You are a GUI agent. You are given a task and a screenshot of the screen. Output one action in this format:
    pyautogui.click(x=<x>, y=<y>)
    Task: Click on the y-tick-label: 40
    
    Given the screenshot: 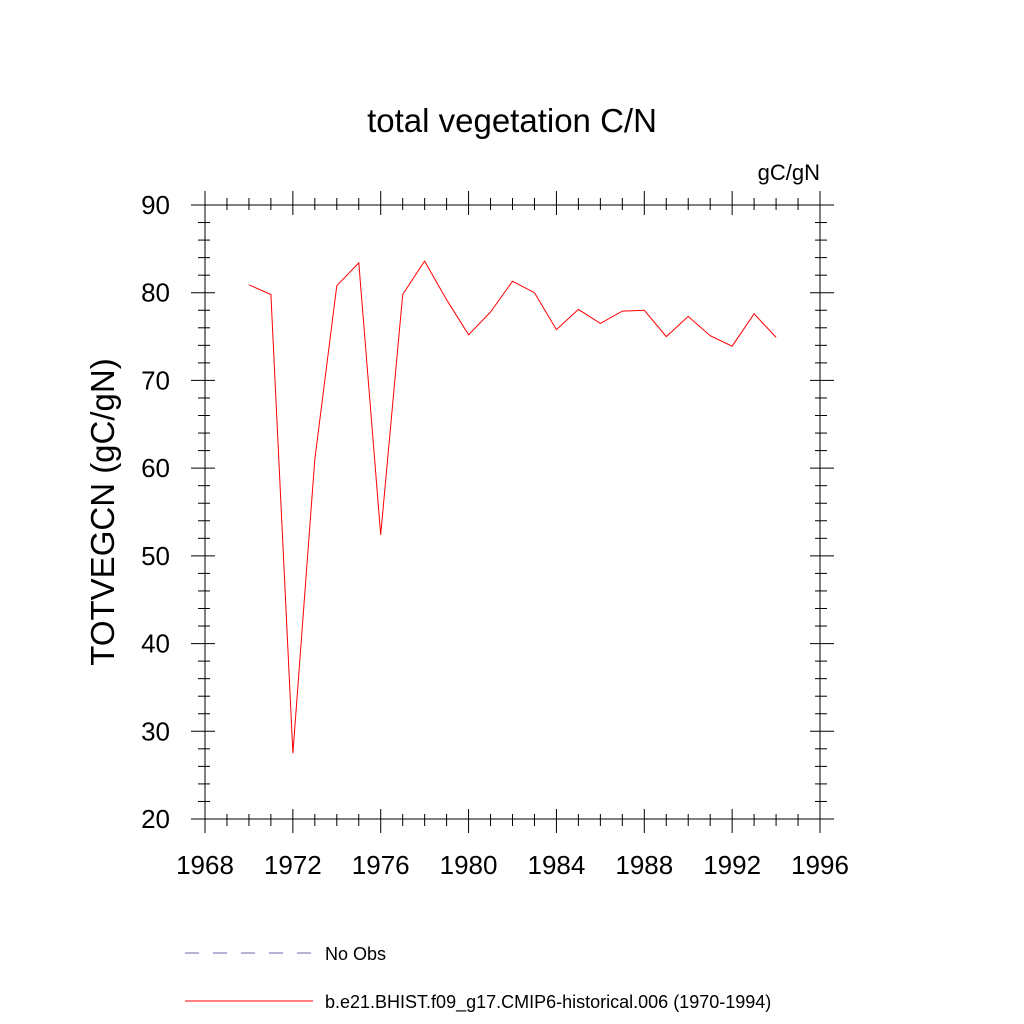 What is the action you would take?
    pyautogui.click(x=155, y=644)
    